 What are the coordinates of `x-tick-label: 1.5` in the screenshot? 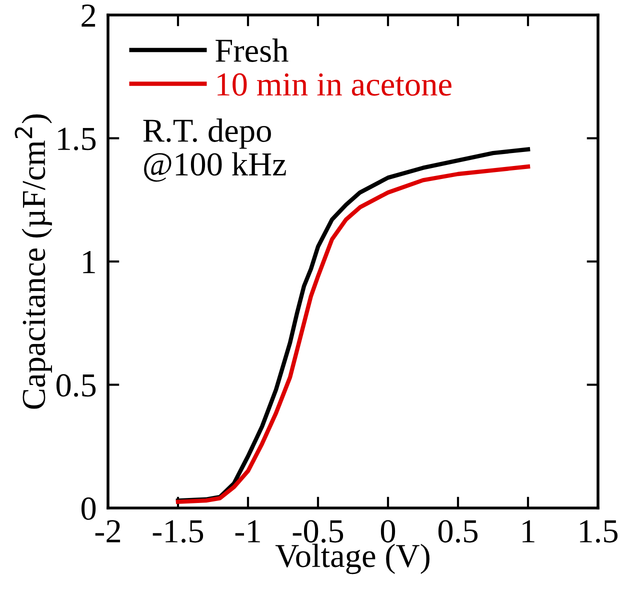 It's located at (599, 531).